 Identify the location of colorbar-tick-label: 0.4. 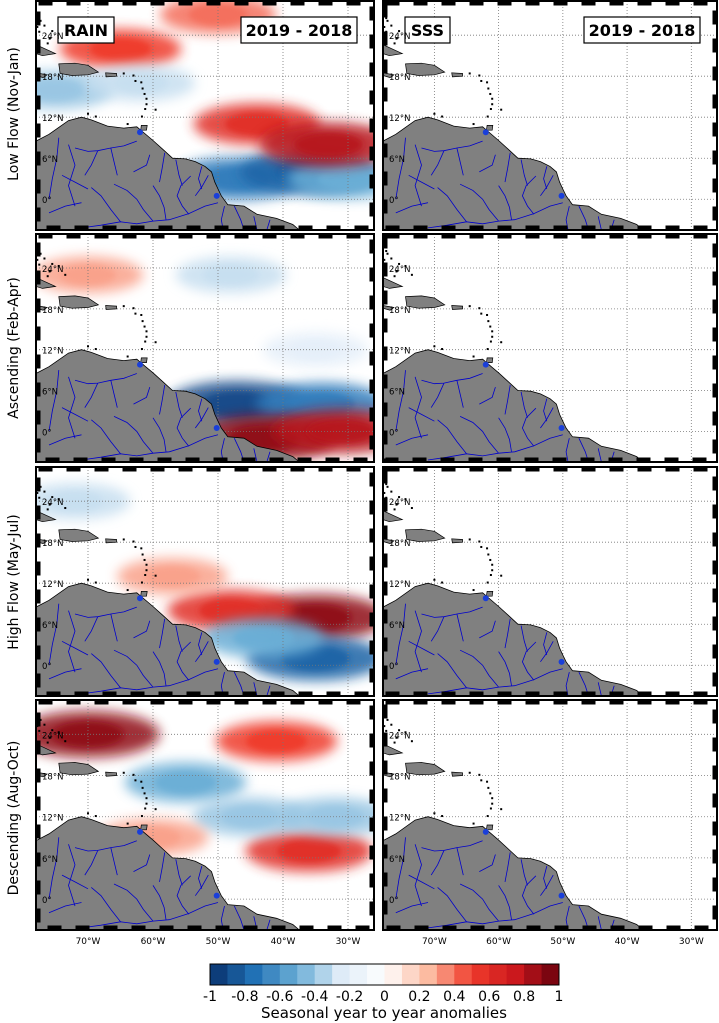
(454, 997).